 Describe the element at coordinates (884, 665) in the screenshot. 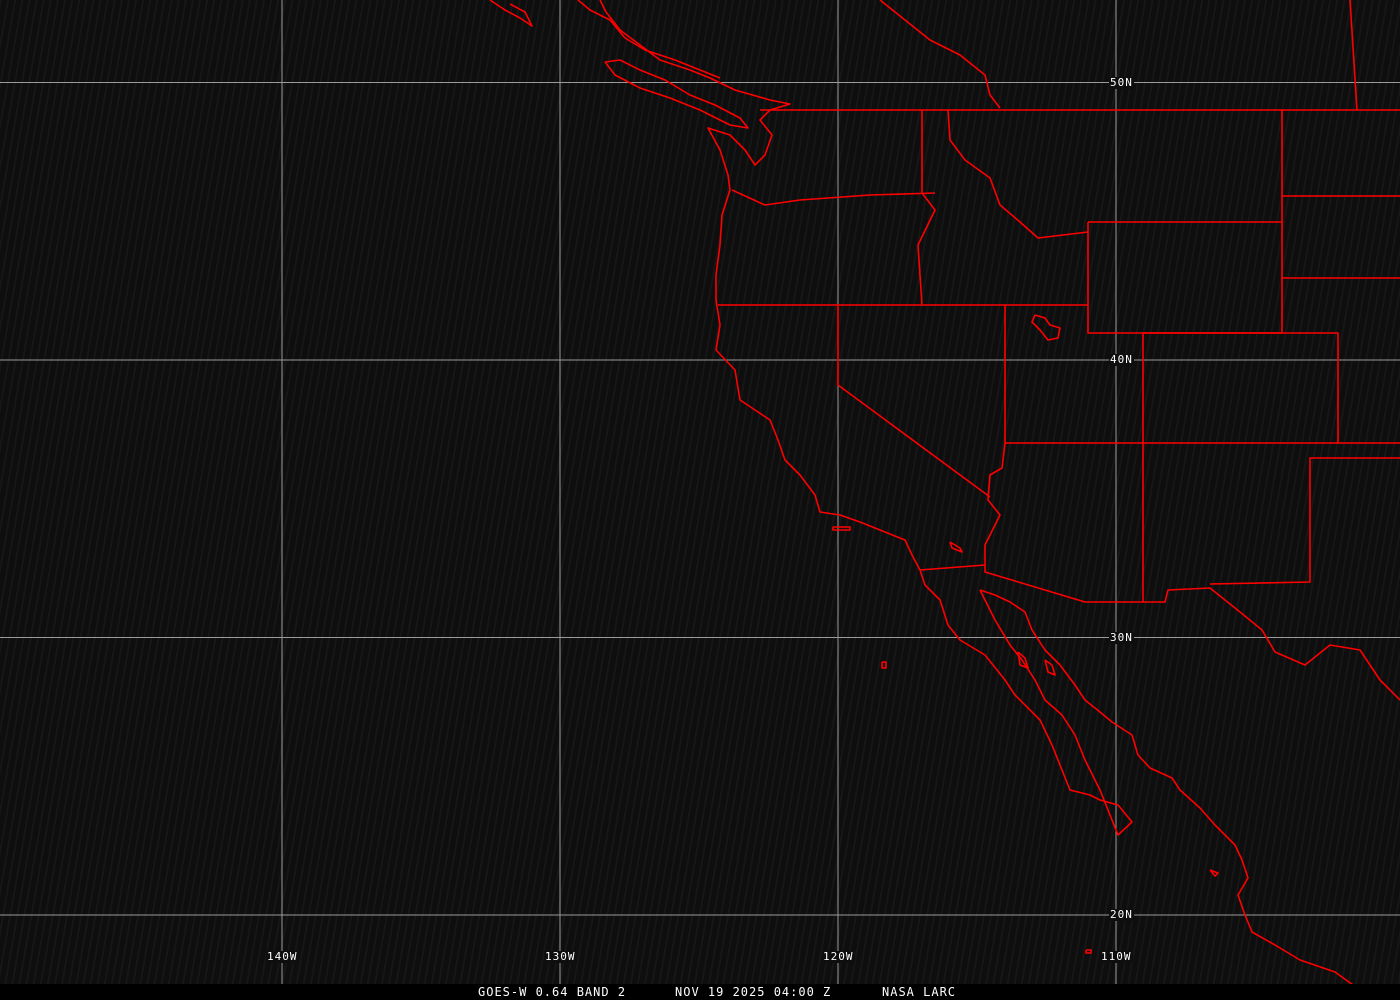

I see `island-guadalupe` at that location.